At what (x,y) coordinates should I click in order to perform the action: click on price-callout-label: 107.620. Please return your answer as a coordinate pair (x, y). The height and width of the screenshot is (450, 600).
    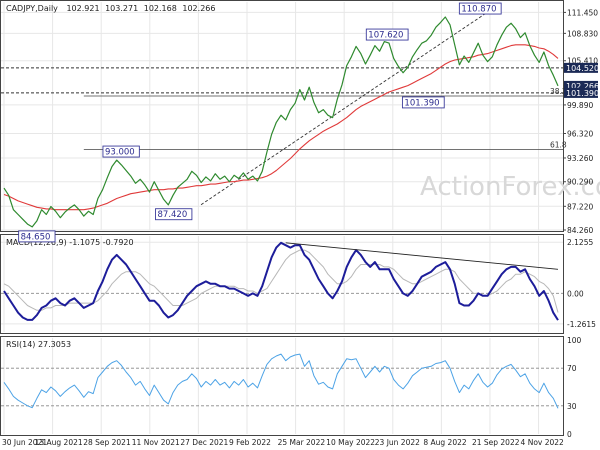
    Looking at the image, I should click on (385, 36).